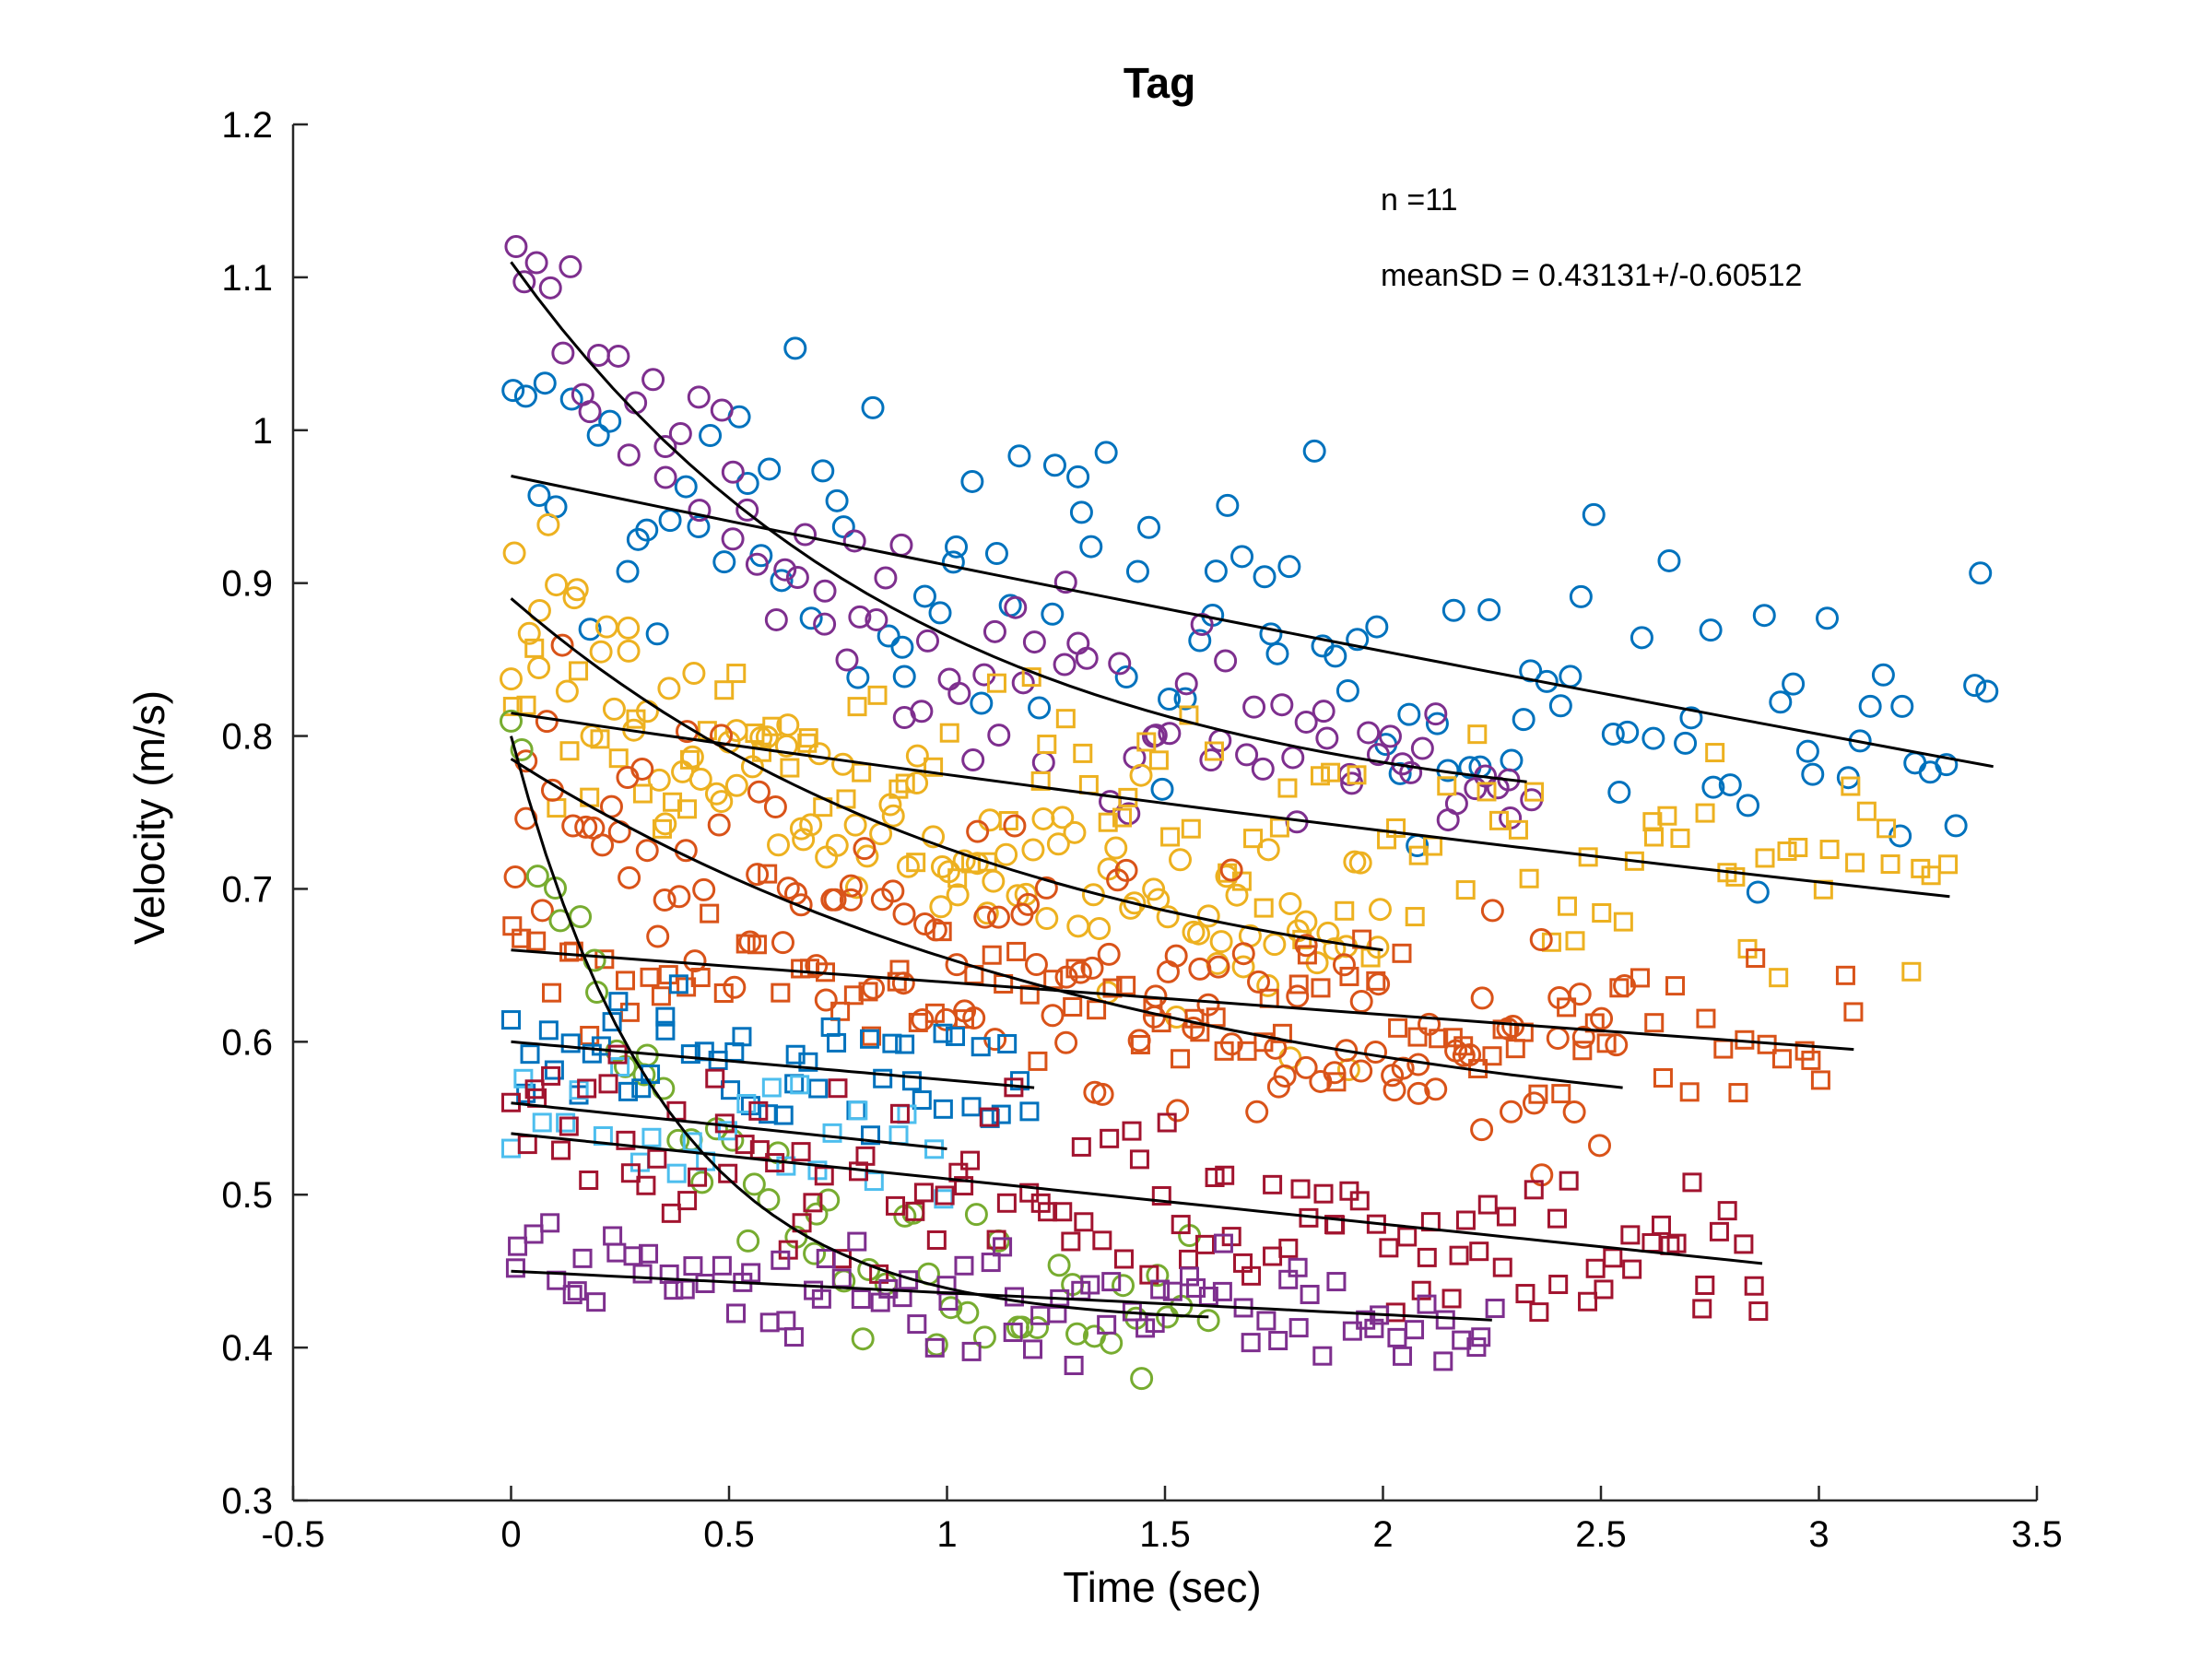 The image size is (2212, 1659). I want to click on y-tick-label: 0.4, so click(247, 1348).